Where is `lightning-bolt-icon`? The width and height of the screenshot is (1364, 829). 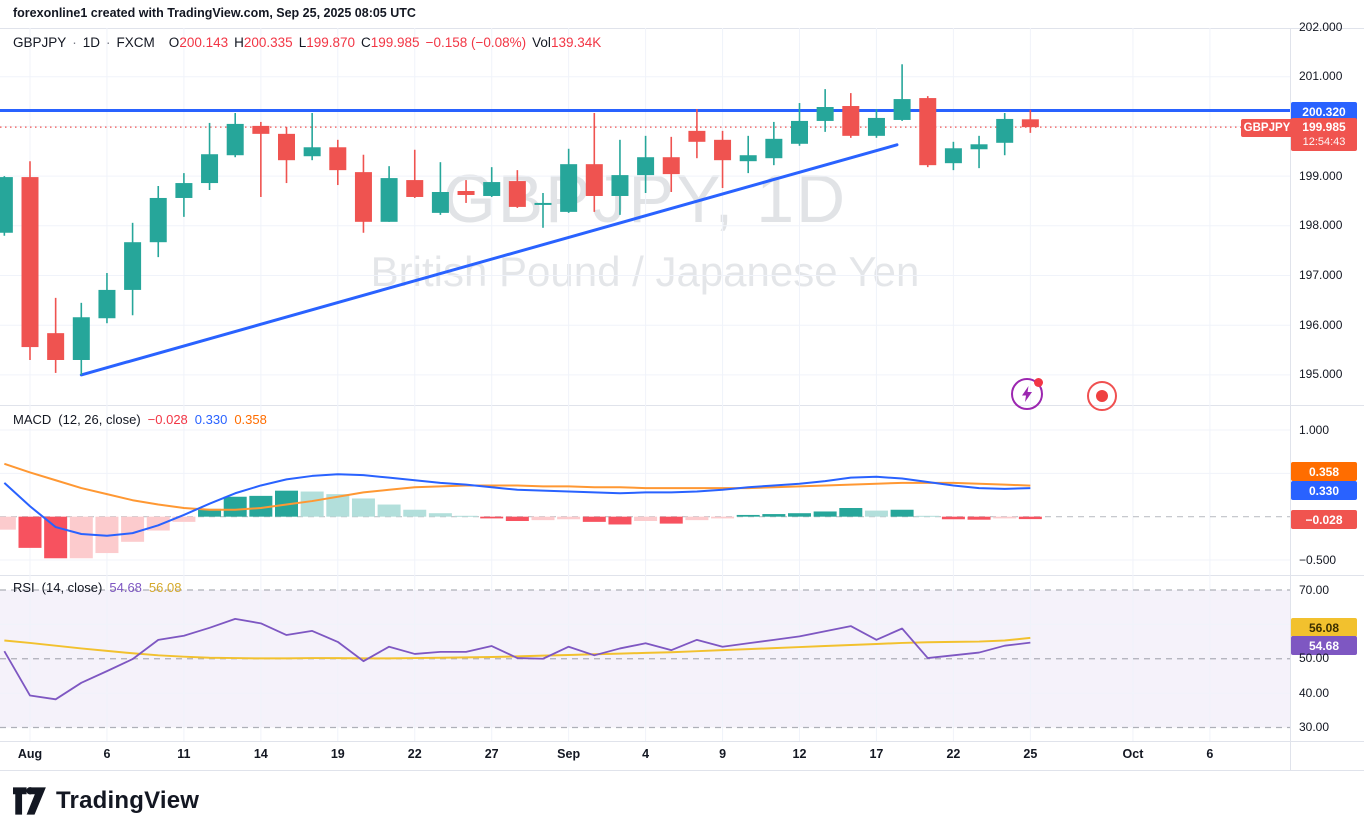 lightning-bolt-icon is located at coordinates (1027, 394).